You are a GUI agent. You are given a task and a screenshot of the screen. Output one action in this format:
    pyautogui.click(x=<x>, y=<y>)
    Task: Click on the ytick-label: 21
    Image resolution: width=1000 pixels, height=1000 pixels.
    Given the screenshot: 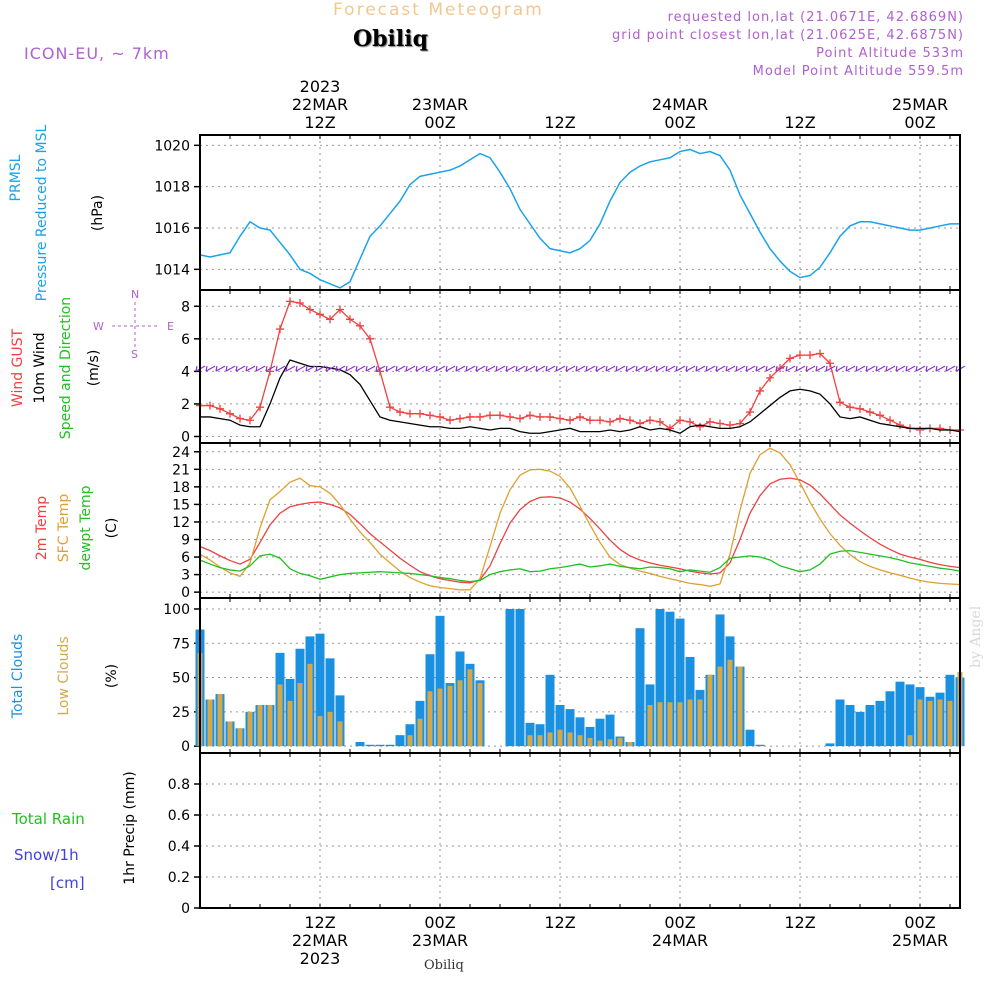 What is the action you would take?
    pyautogui.click(x=181, y=470)
    